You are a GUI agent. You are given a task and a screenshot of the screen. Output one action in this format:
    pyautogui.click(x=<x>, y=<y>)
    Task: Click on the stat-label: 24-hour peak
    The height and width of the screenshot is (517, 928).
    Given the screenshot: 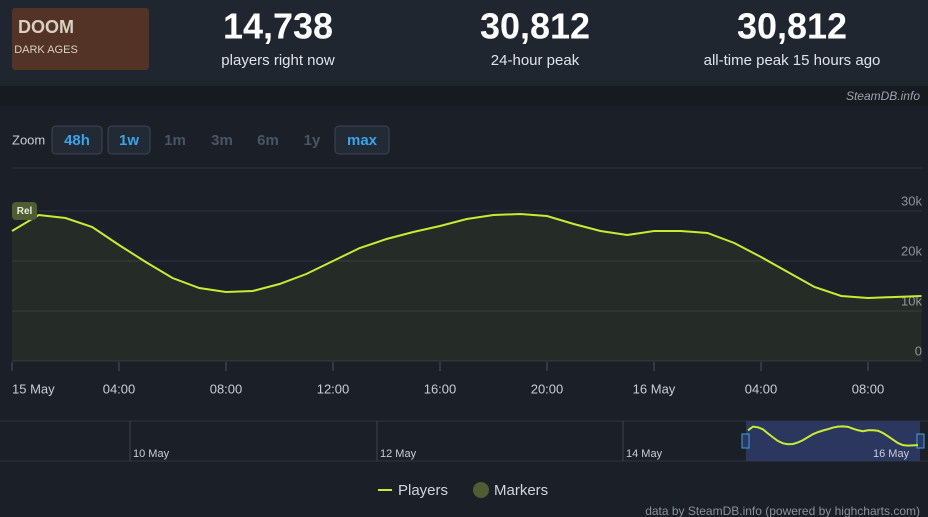 What is the action you would take?
    pyautogui.click(x=535, y=60)
    